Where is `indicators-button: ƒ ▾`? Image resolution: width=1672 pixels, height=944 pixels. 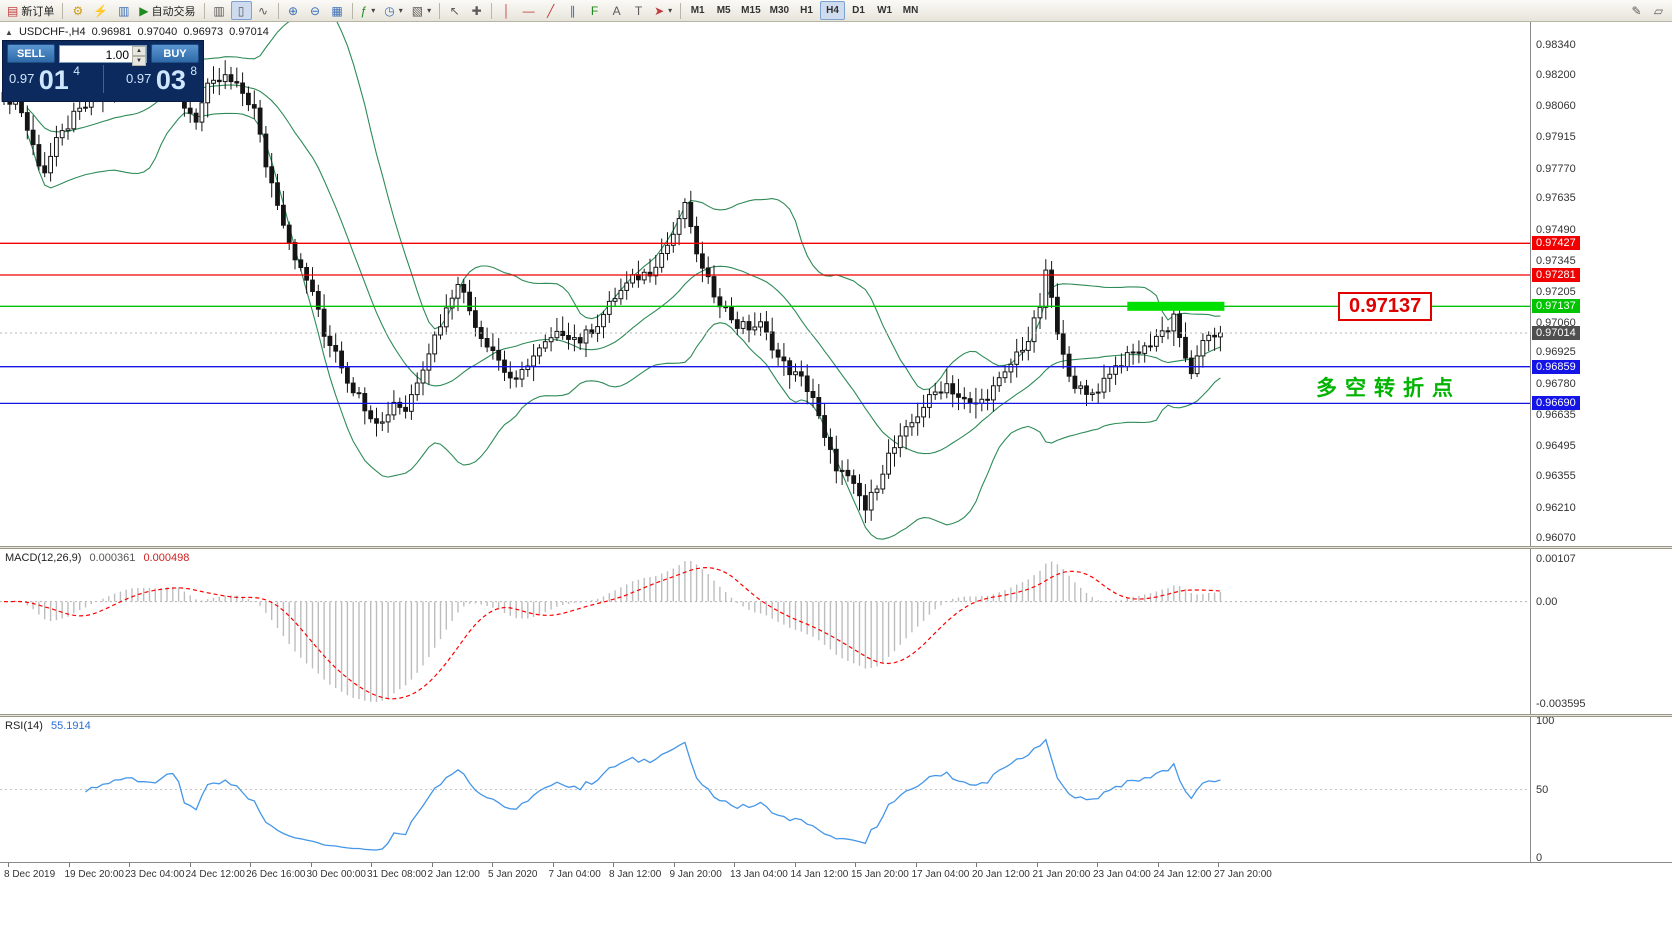 indicators-button: ƒ ▾ is located at coordinates (368, 10).